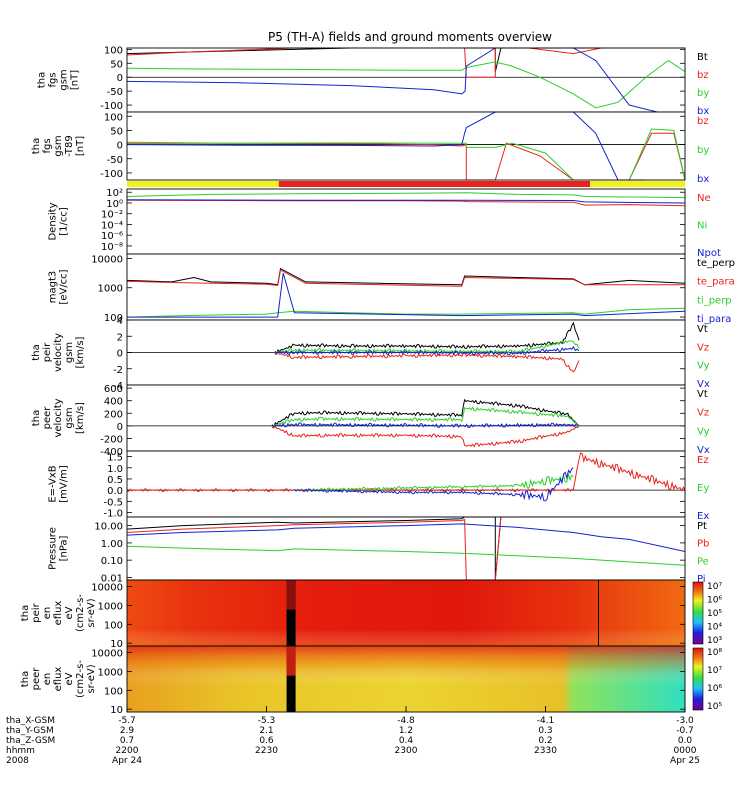 The width and height of the screenshot is (750, 800). I want to click on ephemeris-value: Apr 25, so click(685, 761).